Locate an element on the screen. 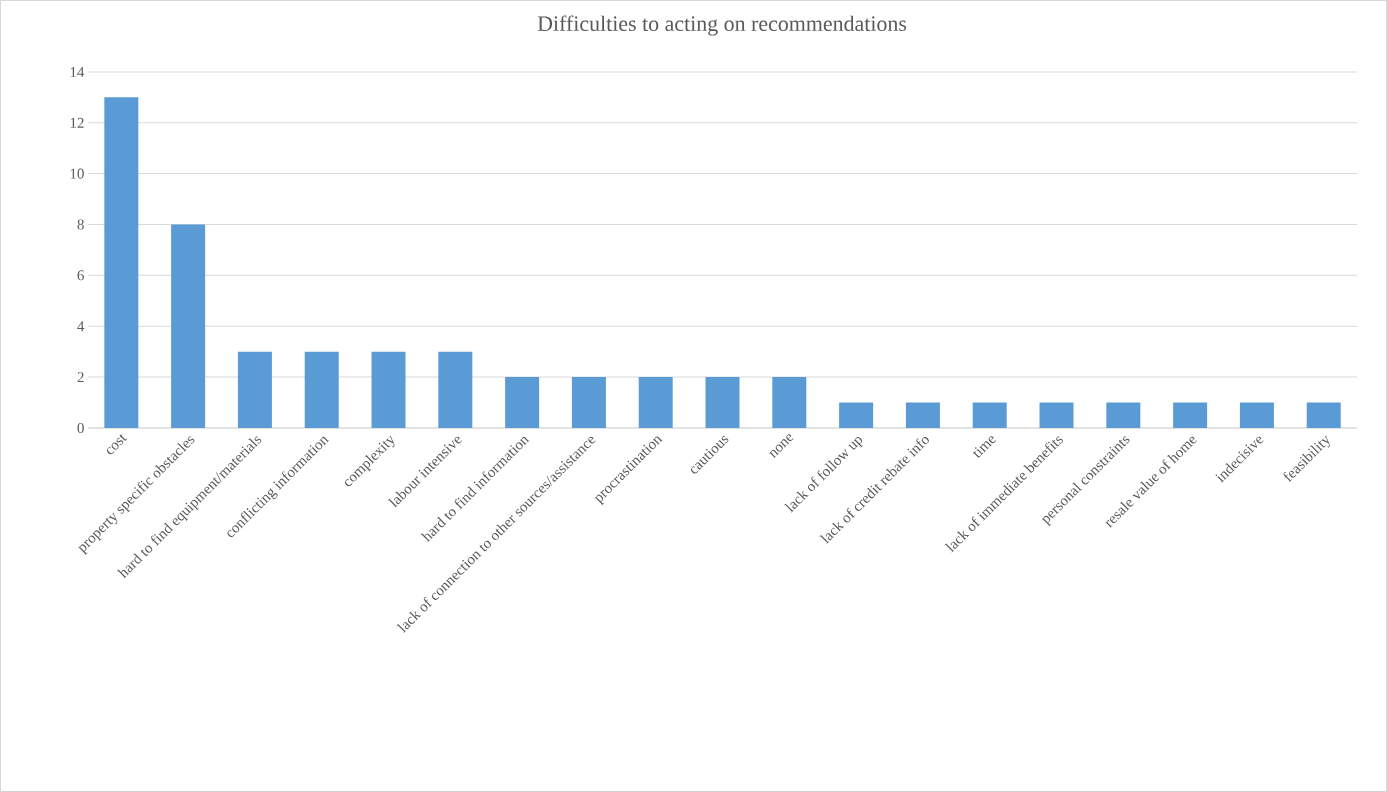 This screenshot has width=1387, height=792. y-tick-label: 8 is located at coordinates (80, 224).